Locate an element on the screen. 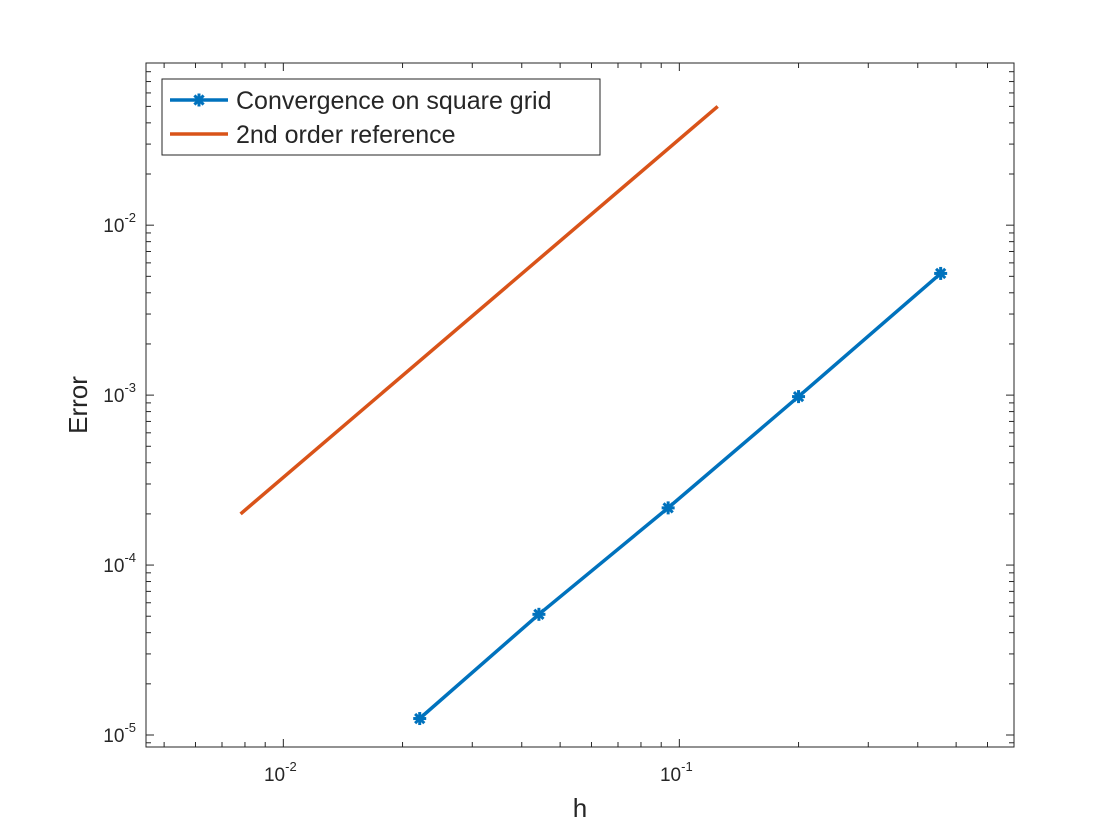 The width and height of the screenshot is (1120, 840). x-axis-label: h is located at coordinates (580, 808).